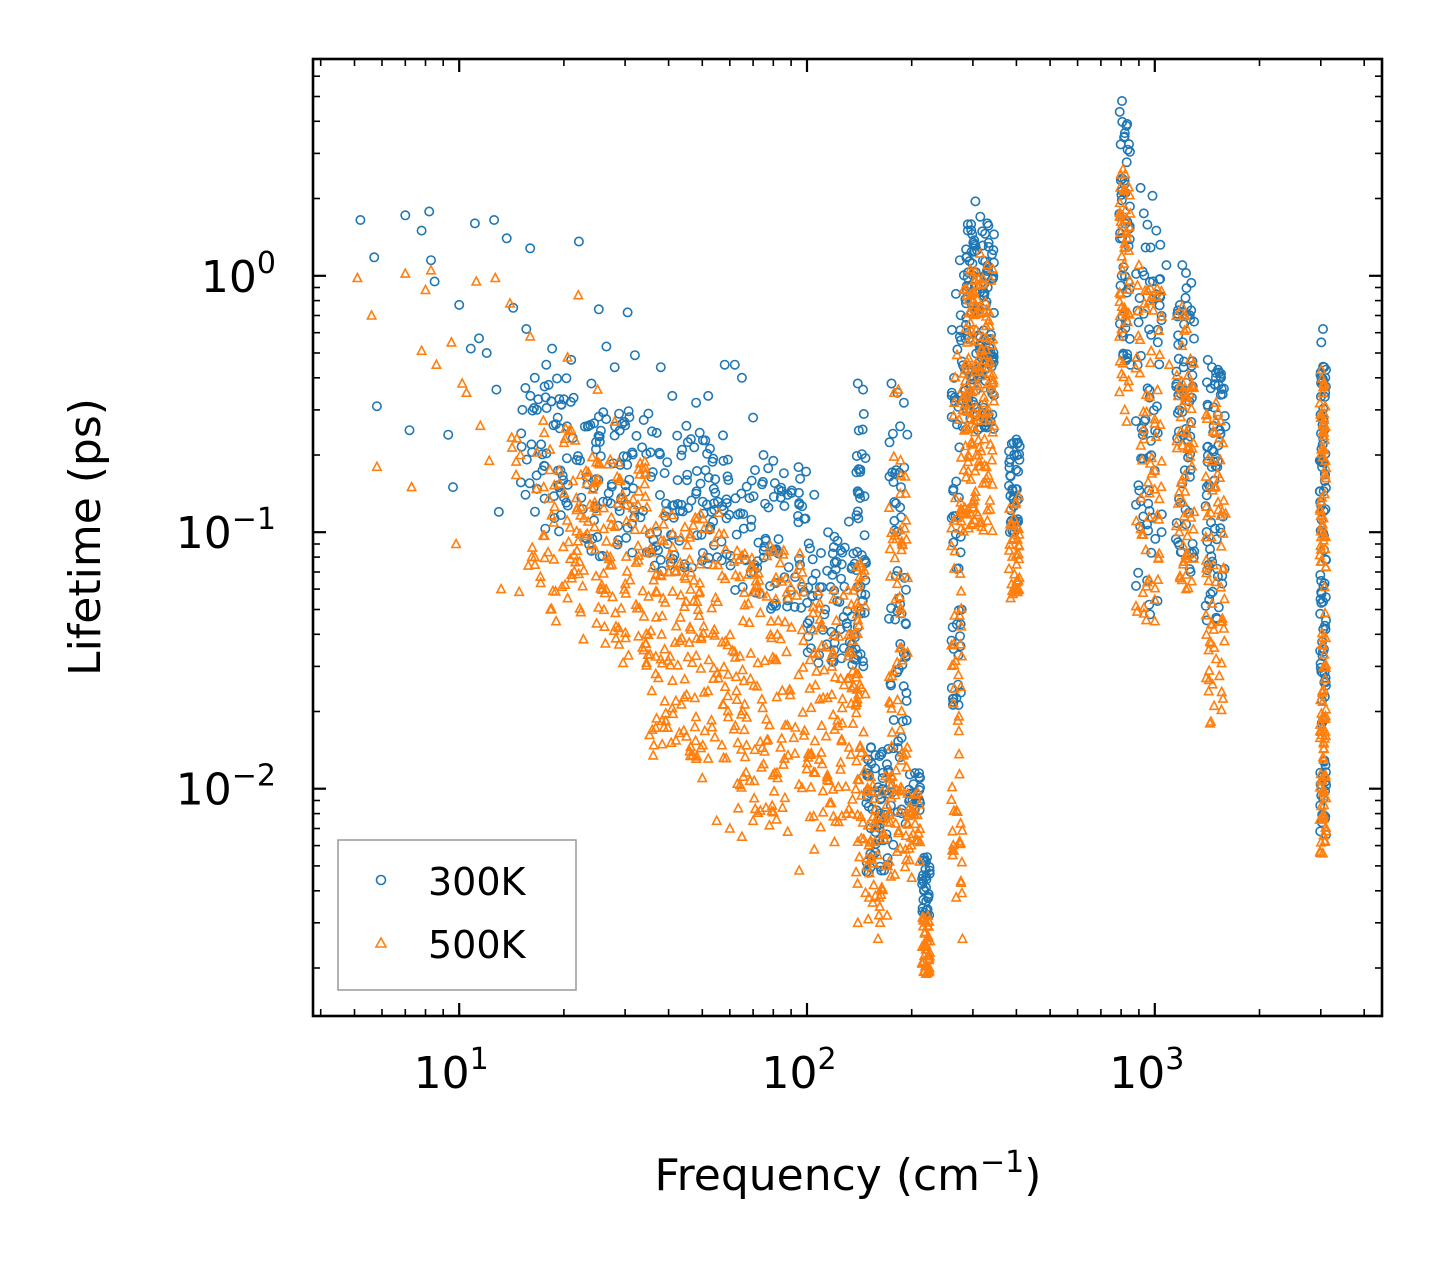 The image size is (1442, 1269). I want to click on x-tick-label: 103, so click(1146, 1070).